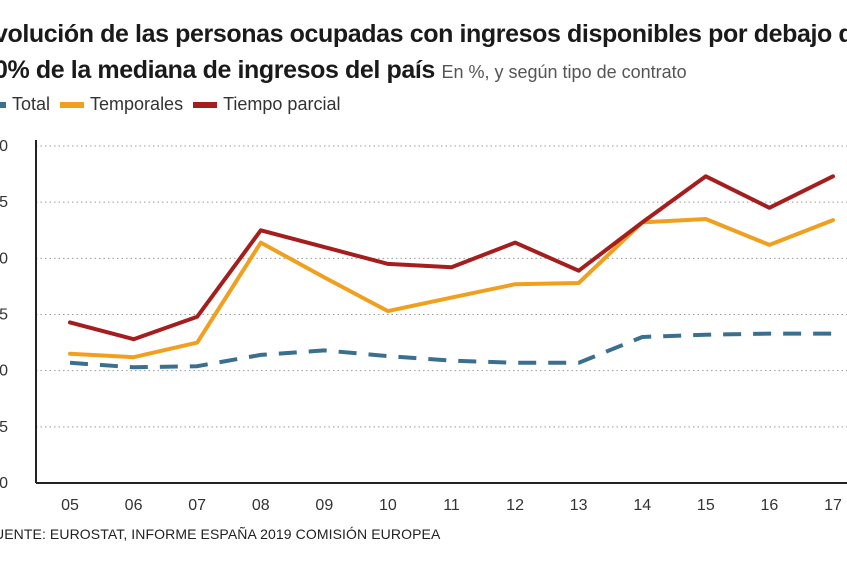 Image resolution: width=847 pixels, height=564 pixels. What do you see at coordinates (3, 104) in the screenshot?
I see `legend-swatch-total` at bounding box center [3, 104].